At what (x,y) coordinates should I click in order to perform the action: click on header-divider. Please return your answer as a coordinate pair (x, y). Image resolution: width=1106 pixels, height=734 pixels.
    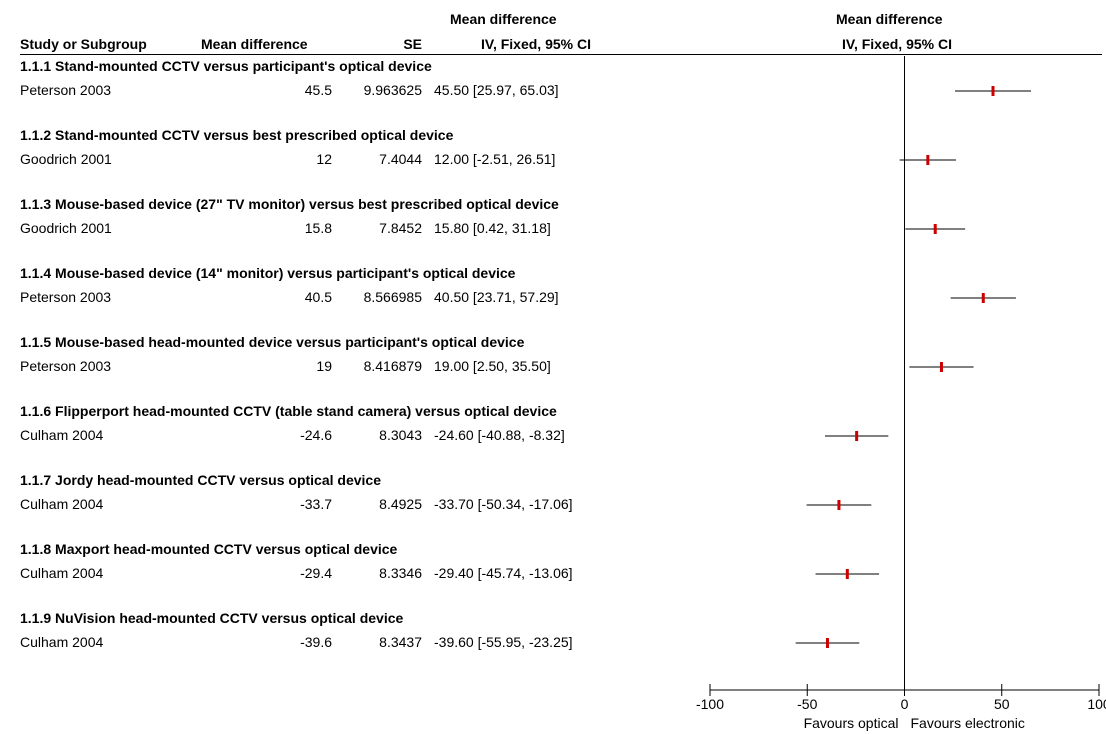
    Looking at the image, I should click on (561, 54).